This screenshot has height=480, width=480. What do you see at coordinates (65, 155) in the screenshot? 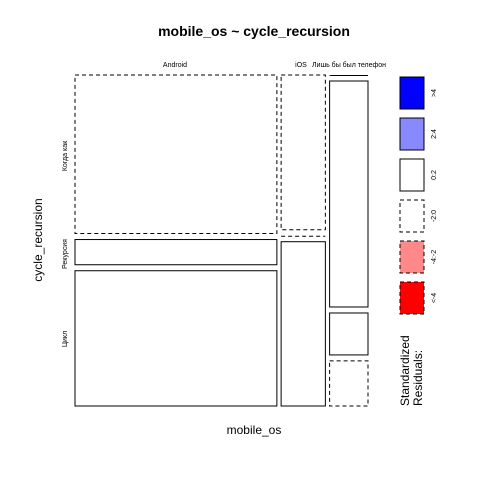
I see `row-label-when: Когда как` at bounding box center [65, 155].